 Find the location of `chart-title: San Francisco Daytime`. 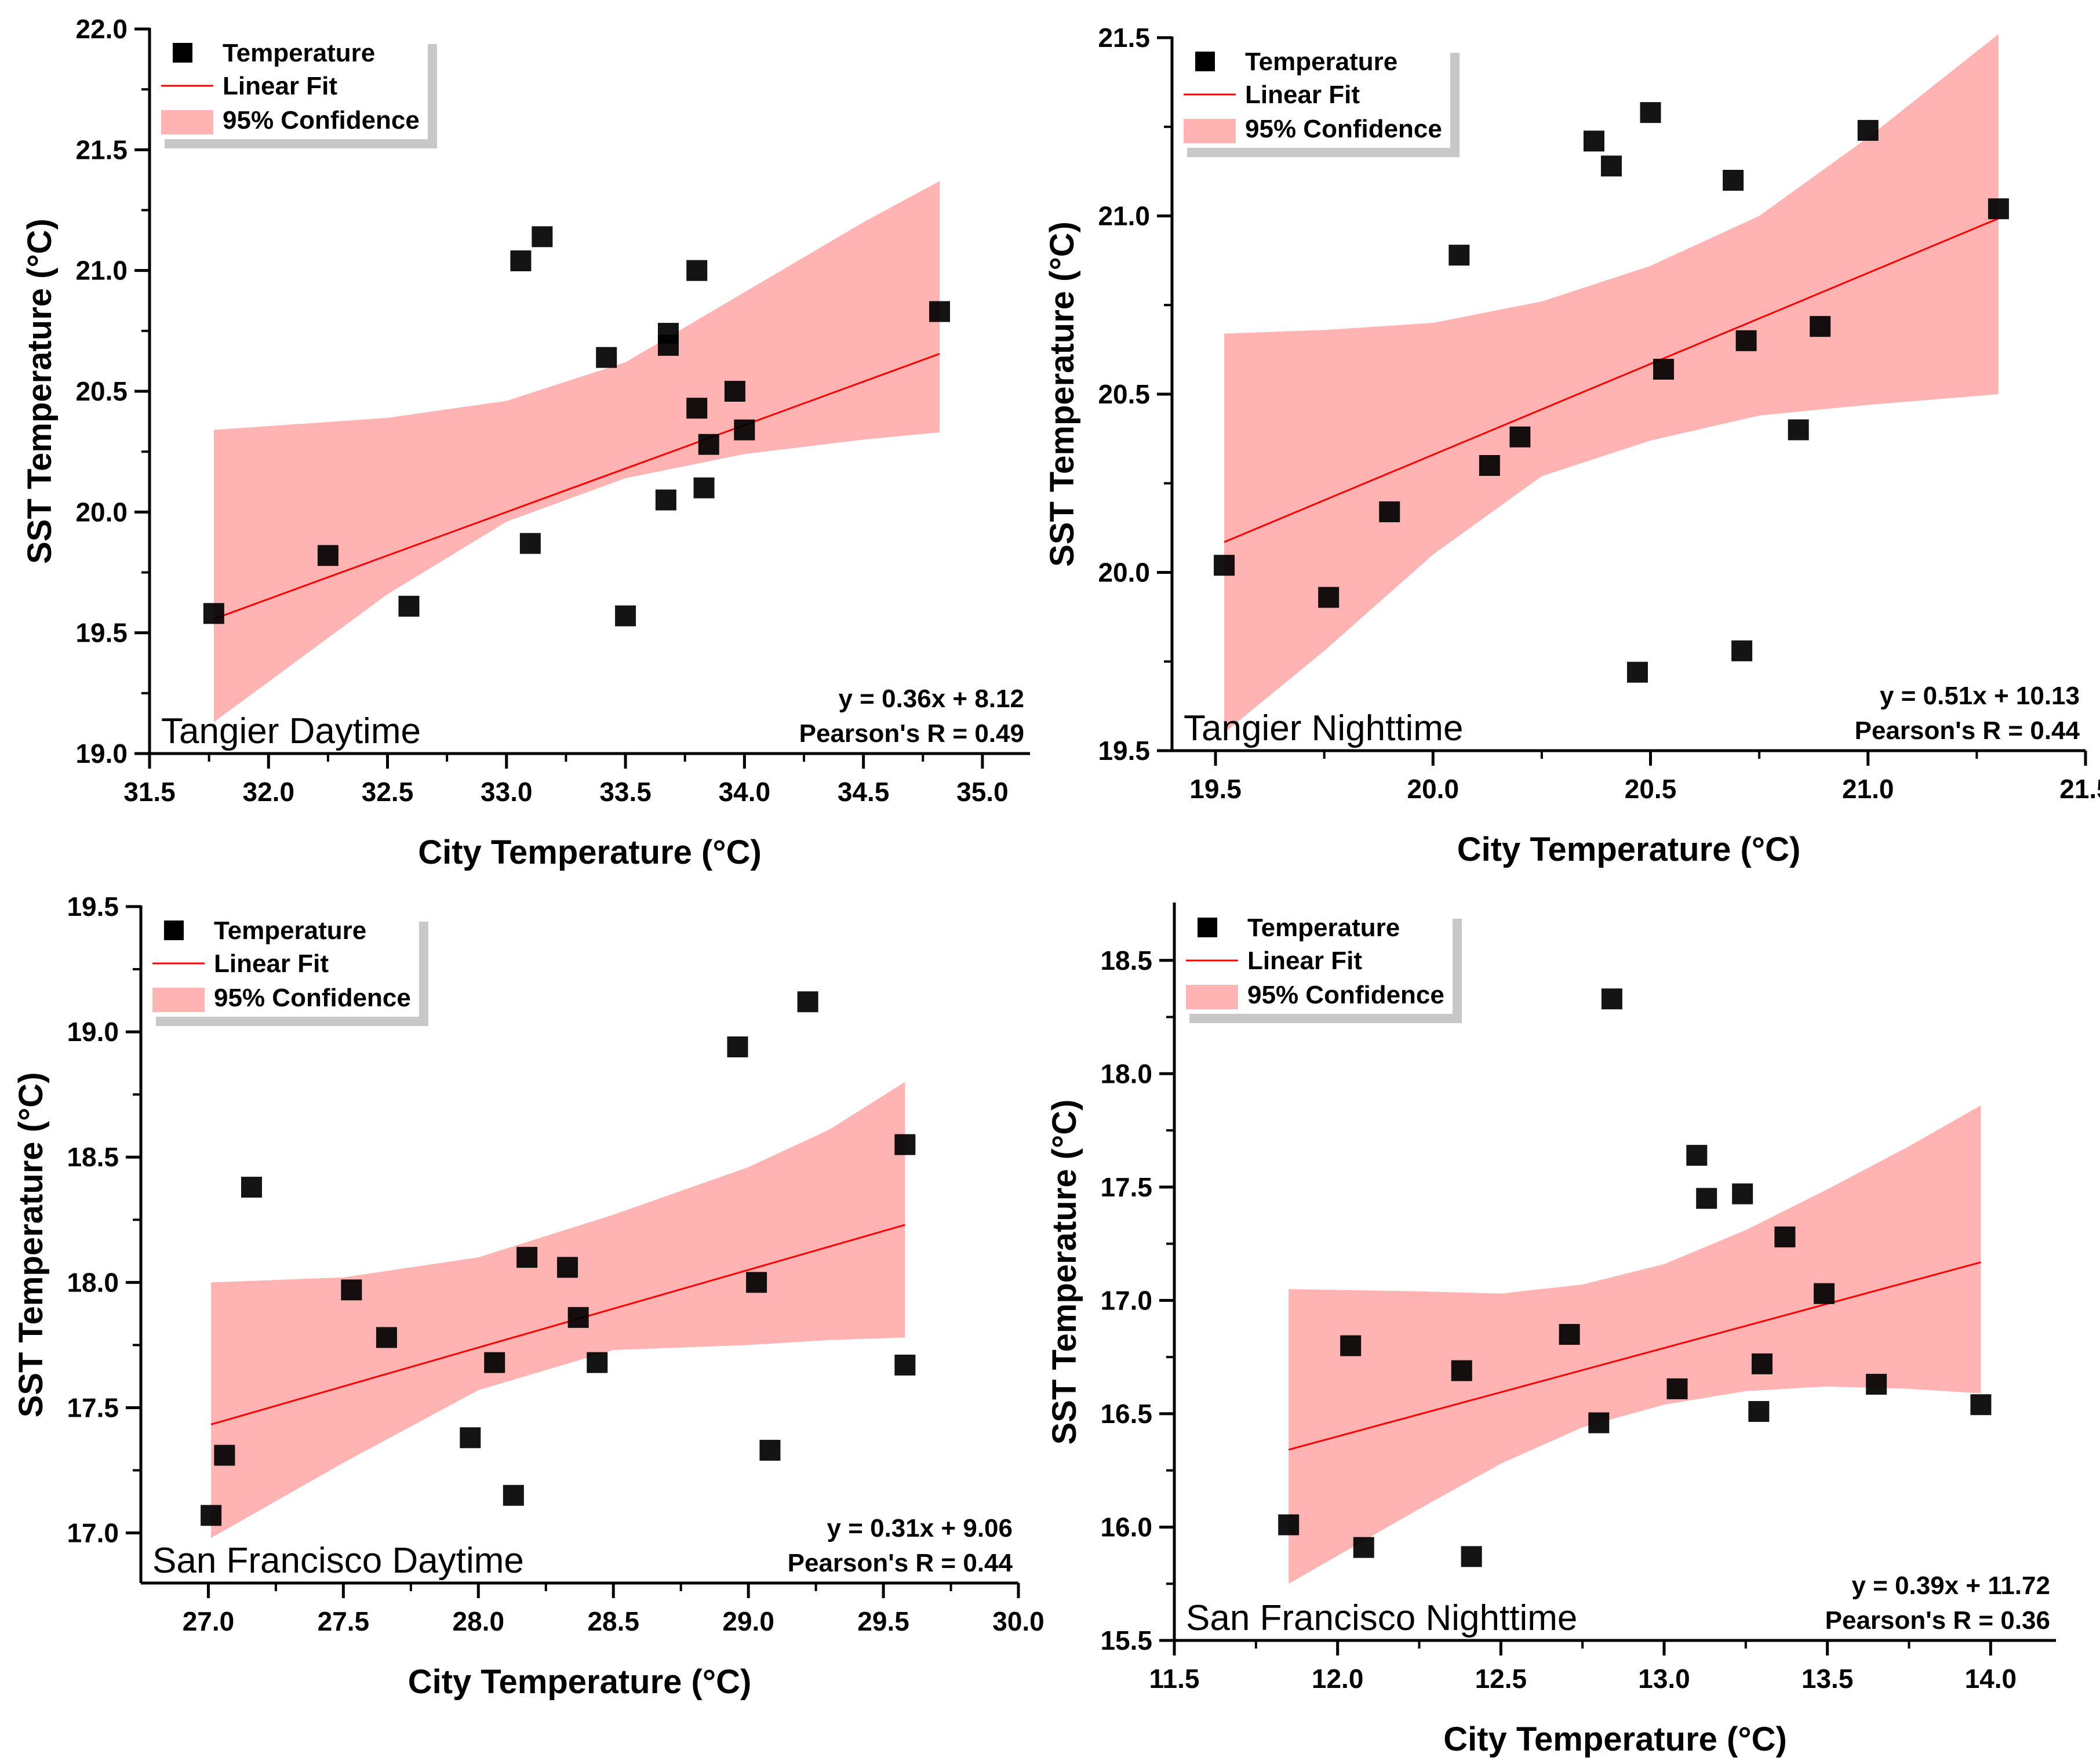

chart-title: San Francisco Daytime is located at coordinates (338, 1561).